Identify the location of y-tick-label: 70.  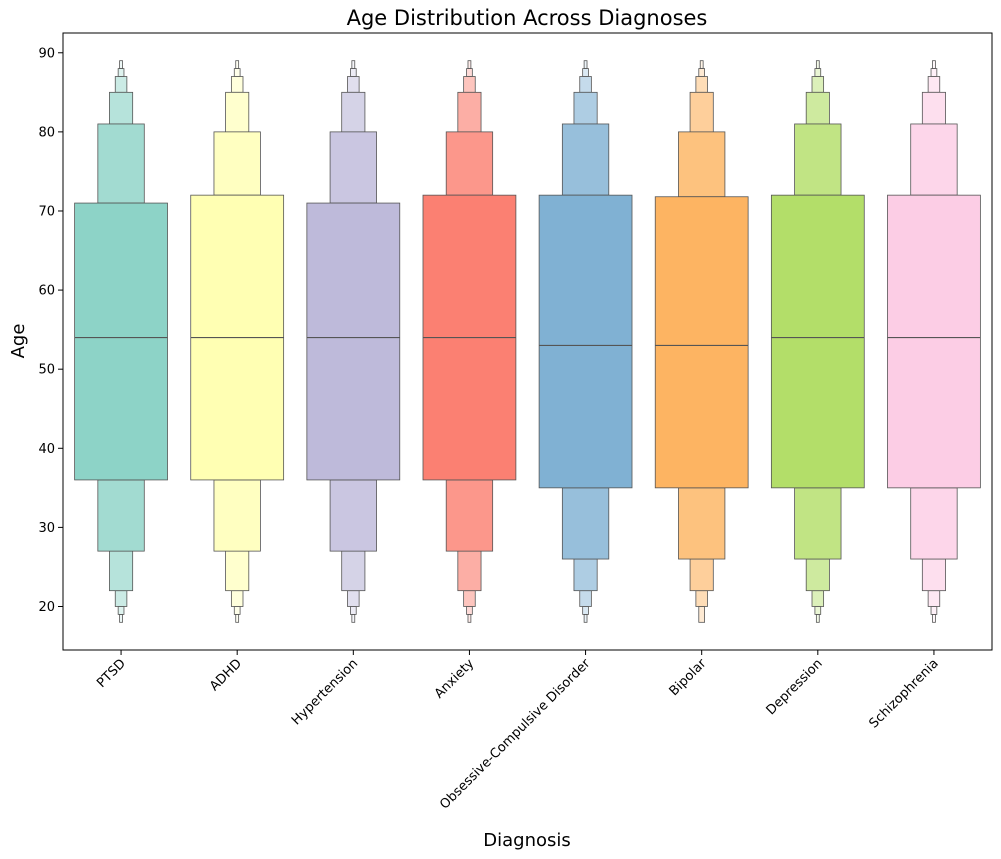
(46, 211).